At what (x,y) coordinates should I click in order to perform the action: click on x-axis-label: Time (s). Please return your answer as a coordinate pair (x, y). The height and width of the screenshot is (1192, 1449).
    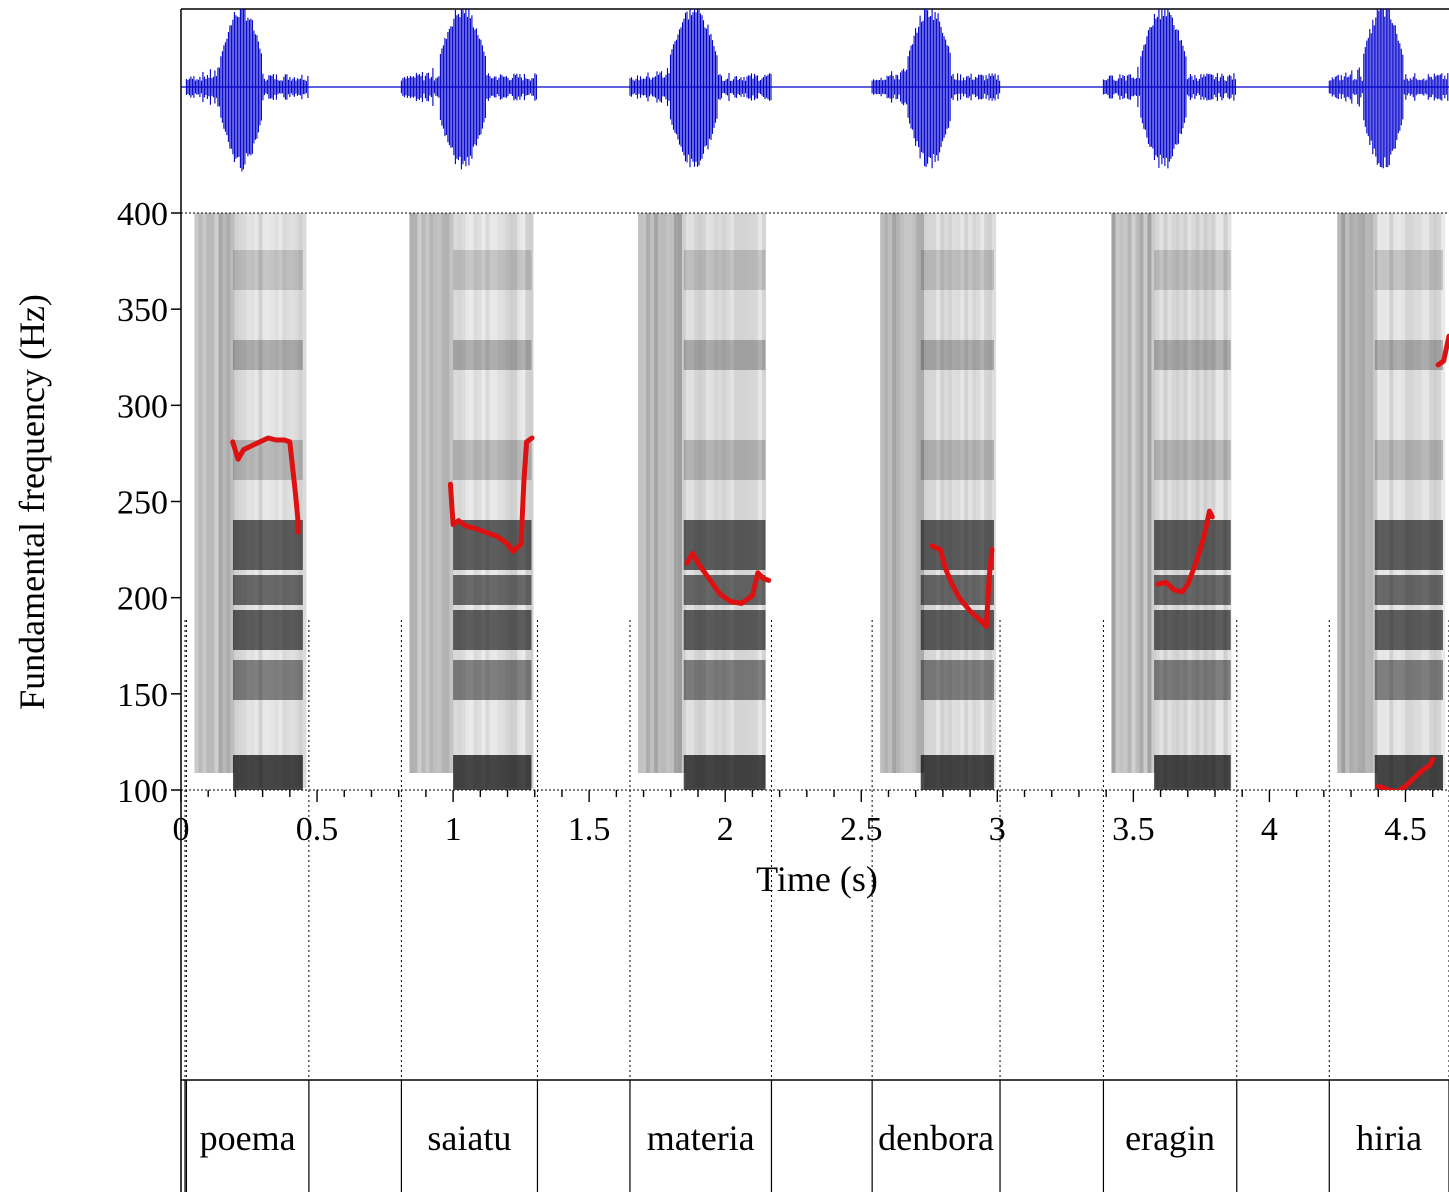
    Looking at the image, I should click on (817, 879).